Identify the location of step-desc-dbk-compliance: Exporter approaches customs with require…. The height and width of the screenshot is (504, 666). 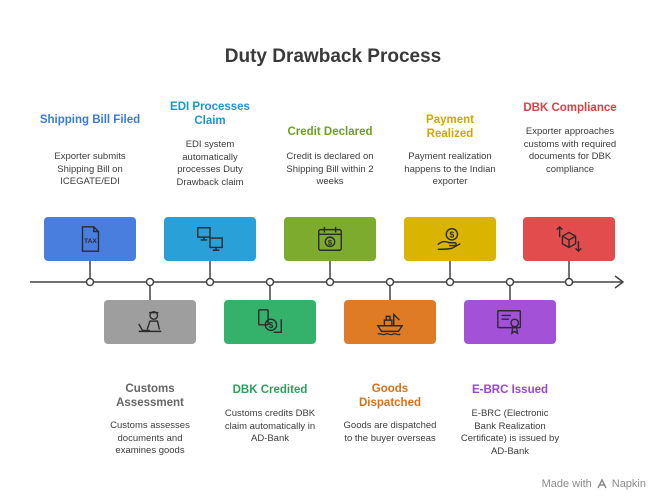
(570, 150).